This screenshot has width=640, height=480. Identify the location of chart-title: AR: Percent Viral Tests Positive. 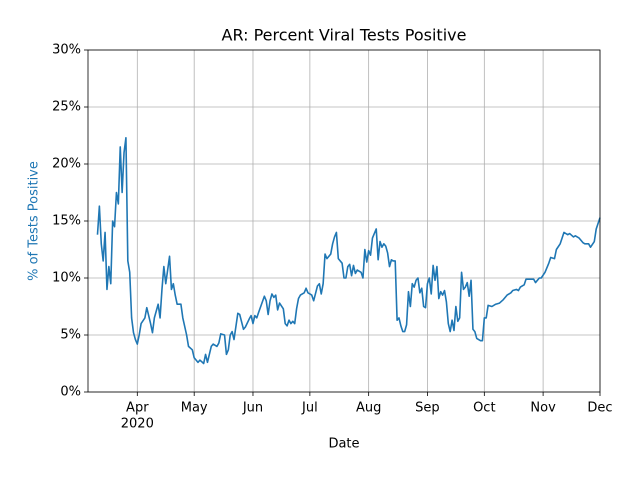
(344, 35).